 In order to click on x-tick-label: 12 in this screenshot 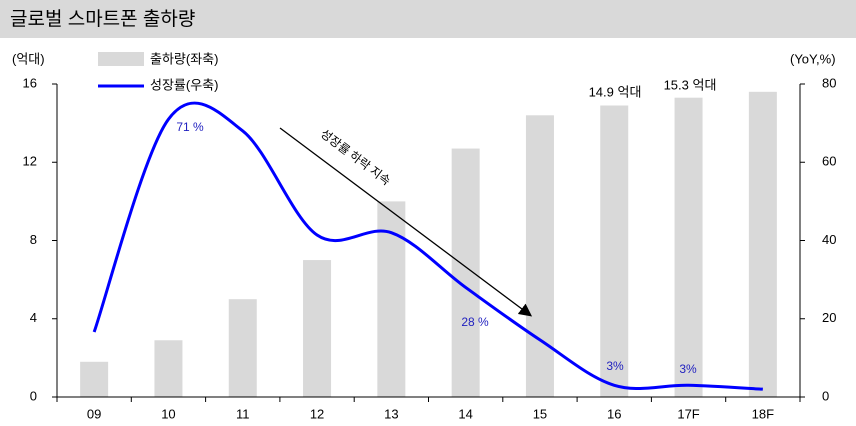, I will do `click(317, 413)`.